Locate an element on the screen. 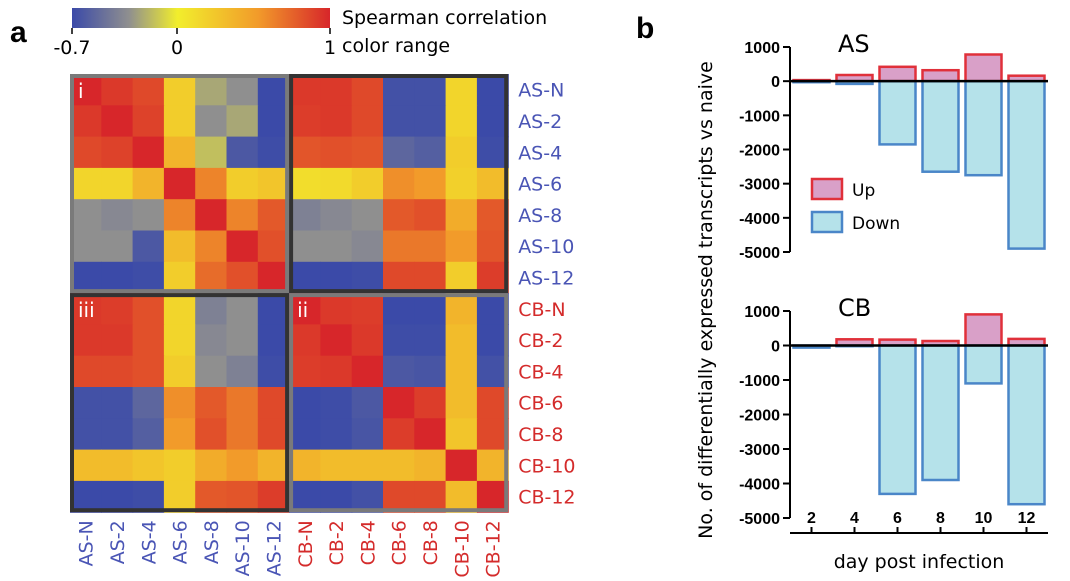 The height and width of the screenshot is (581, 1070). heatmap-row-label: CB-10 is located at coordinates (546, 466).